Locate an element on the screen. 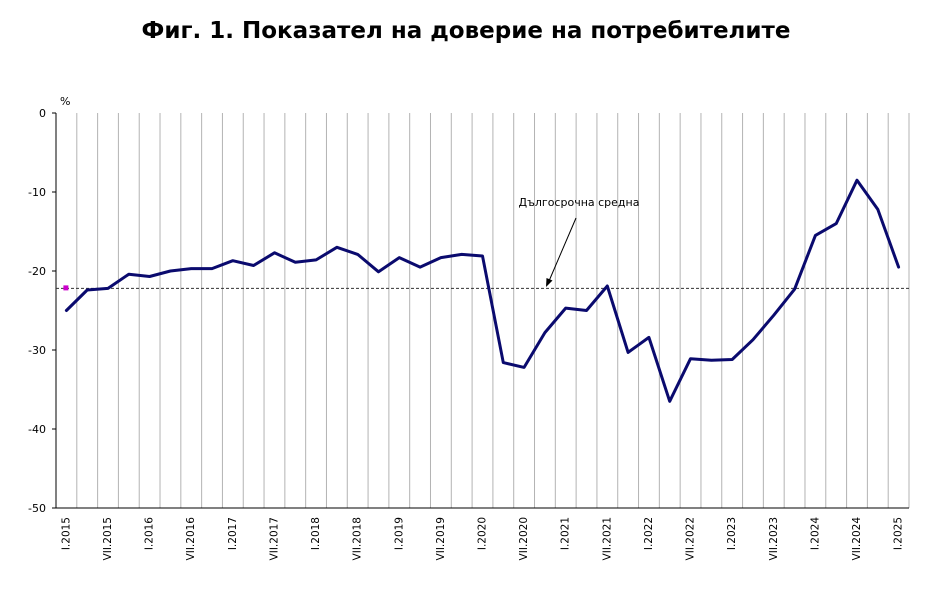 This screenshot has height=592, width=932. x-tick-label: VII.2019 is located at coordinates (441, 538).